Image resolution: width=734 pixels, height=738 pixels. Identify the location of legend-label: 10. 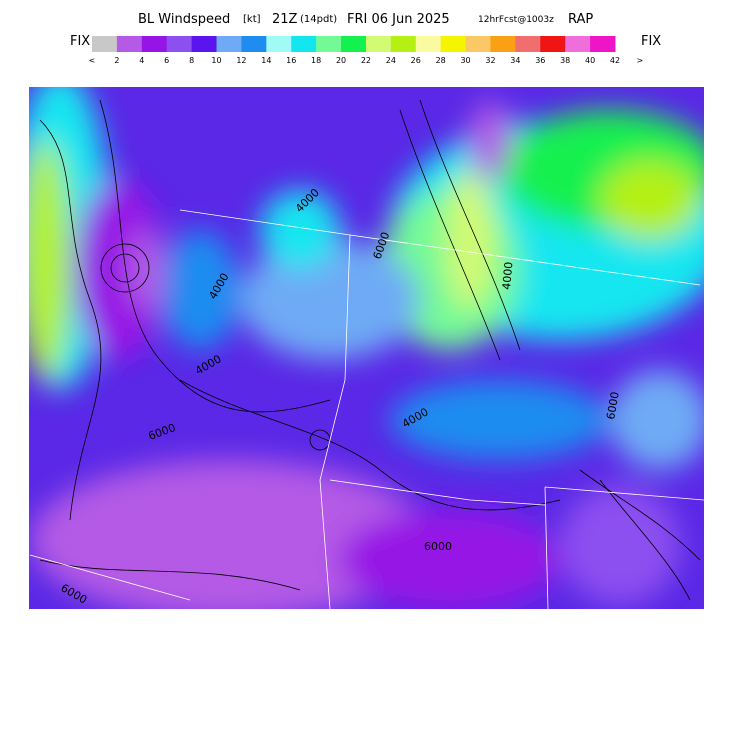
(216, 60).